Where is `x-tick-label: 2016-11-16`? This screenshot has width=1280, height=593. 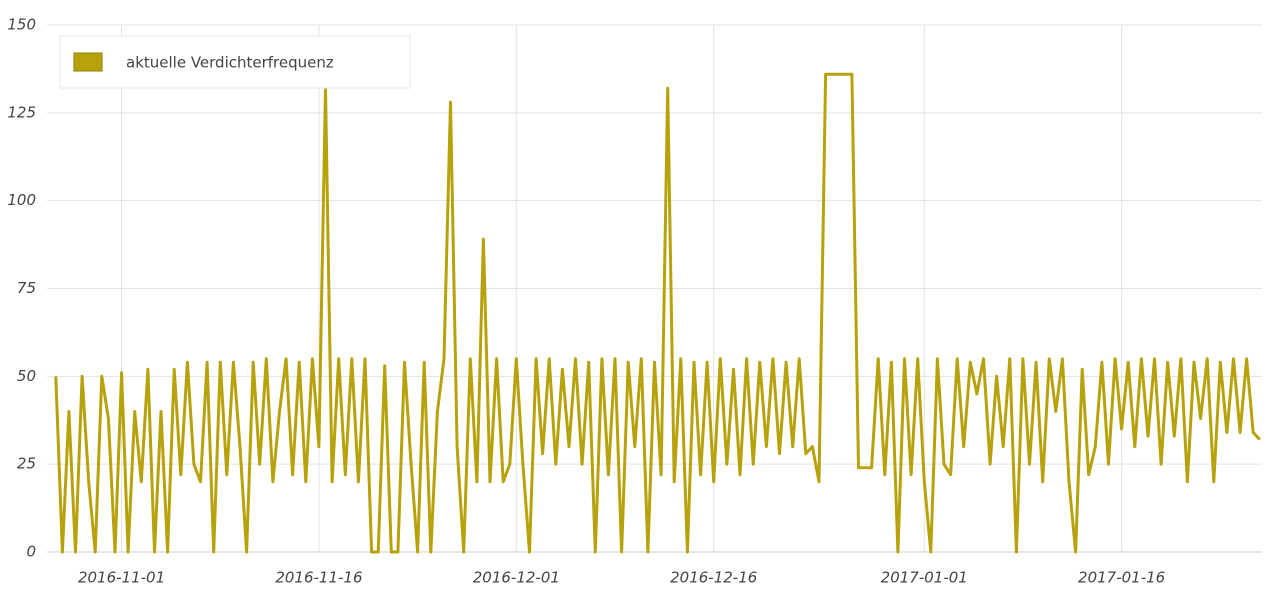 x-tick-label: 2016-11-16 is located at coordinates (318, 578).